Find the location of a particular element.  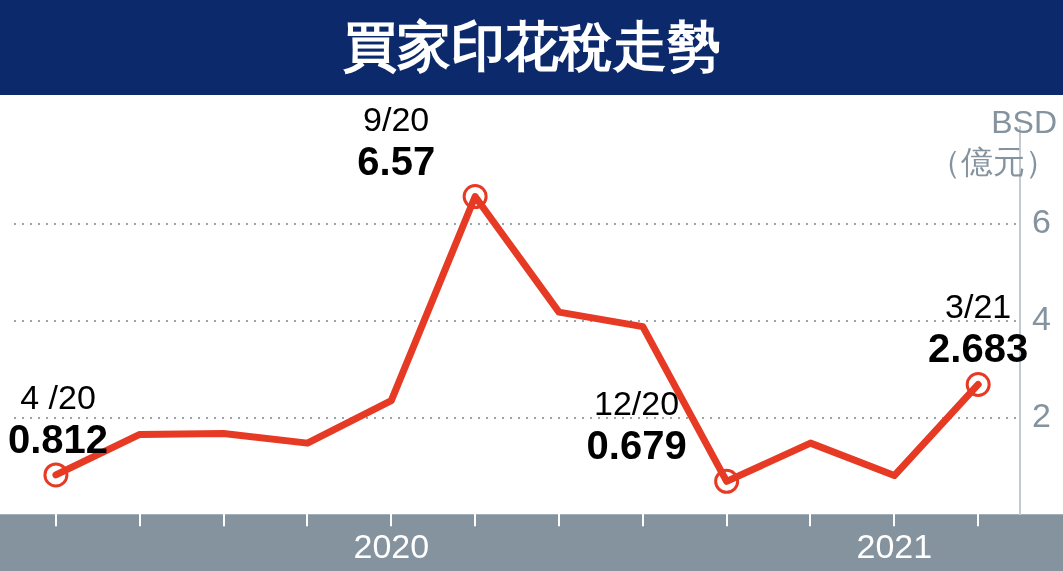

annotation: 4 /20 is located at coordinates (58, 396).